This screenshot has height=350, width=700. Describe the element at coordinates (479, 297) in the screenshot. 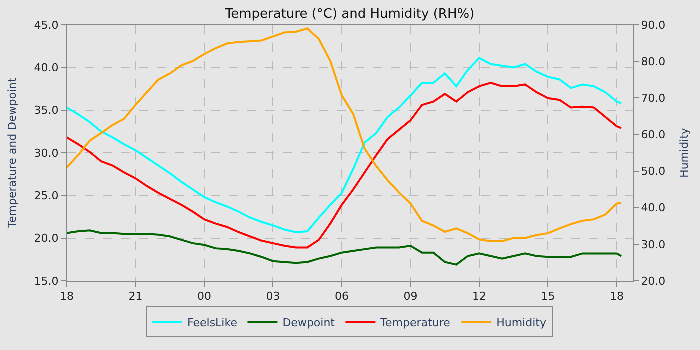

I see `x-tick-label: 12` at that location.